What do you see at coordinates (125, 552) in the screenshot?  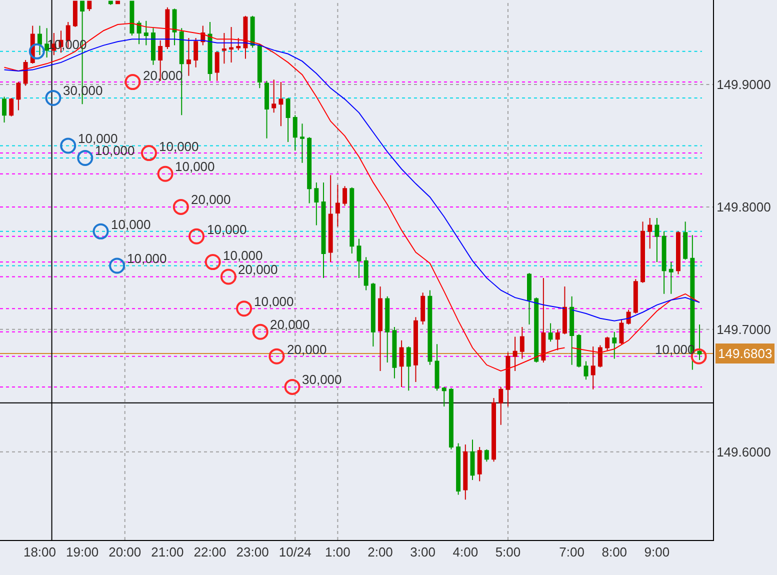 I see `x-tick-label: 20:00` at bounding box center [125, 552].